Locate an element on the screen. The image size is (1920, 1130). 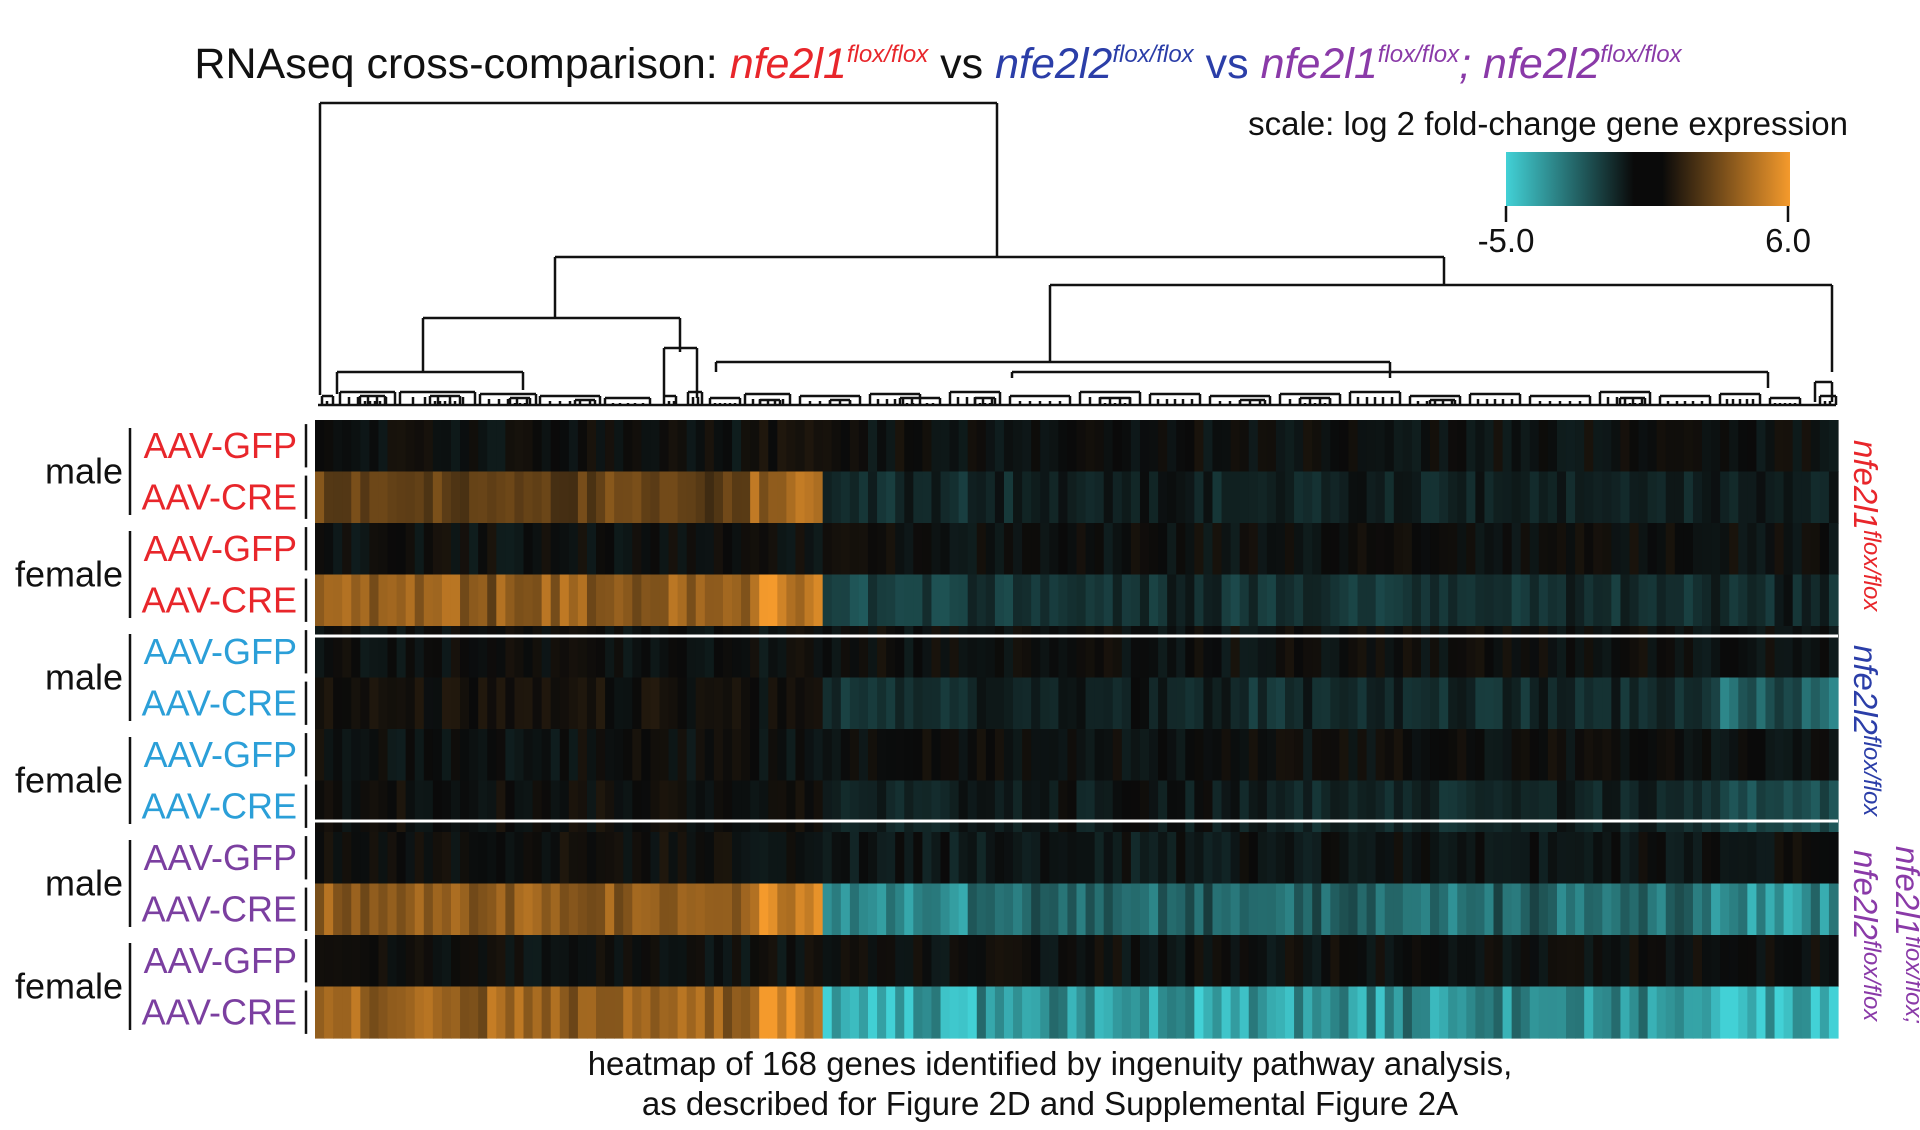
title-vs2: vs is located at coordinates (1227, 64).